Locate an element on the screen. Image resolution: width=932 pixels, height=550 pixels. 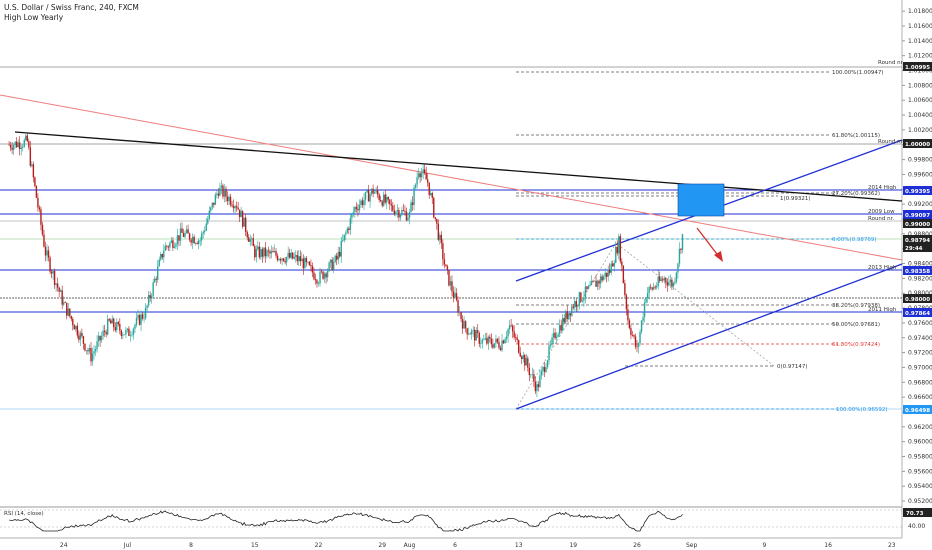
svg-text: 29:44 is located at coordinates (914, 249).